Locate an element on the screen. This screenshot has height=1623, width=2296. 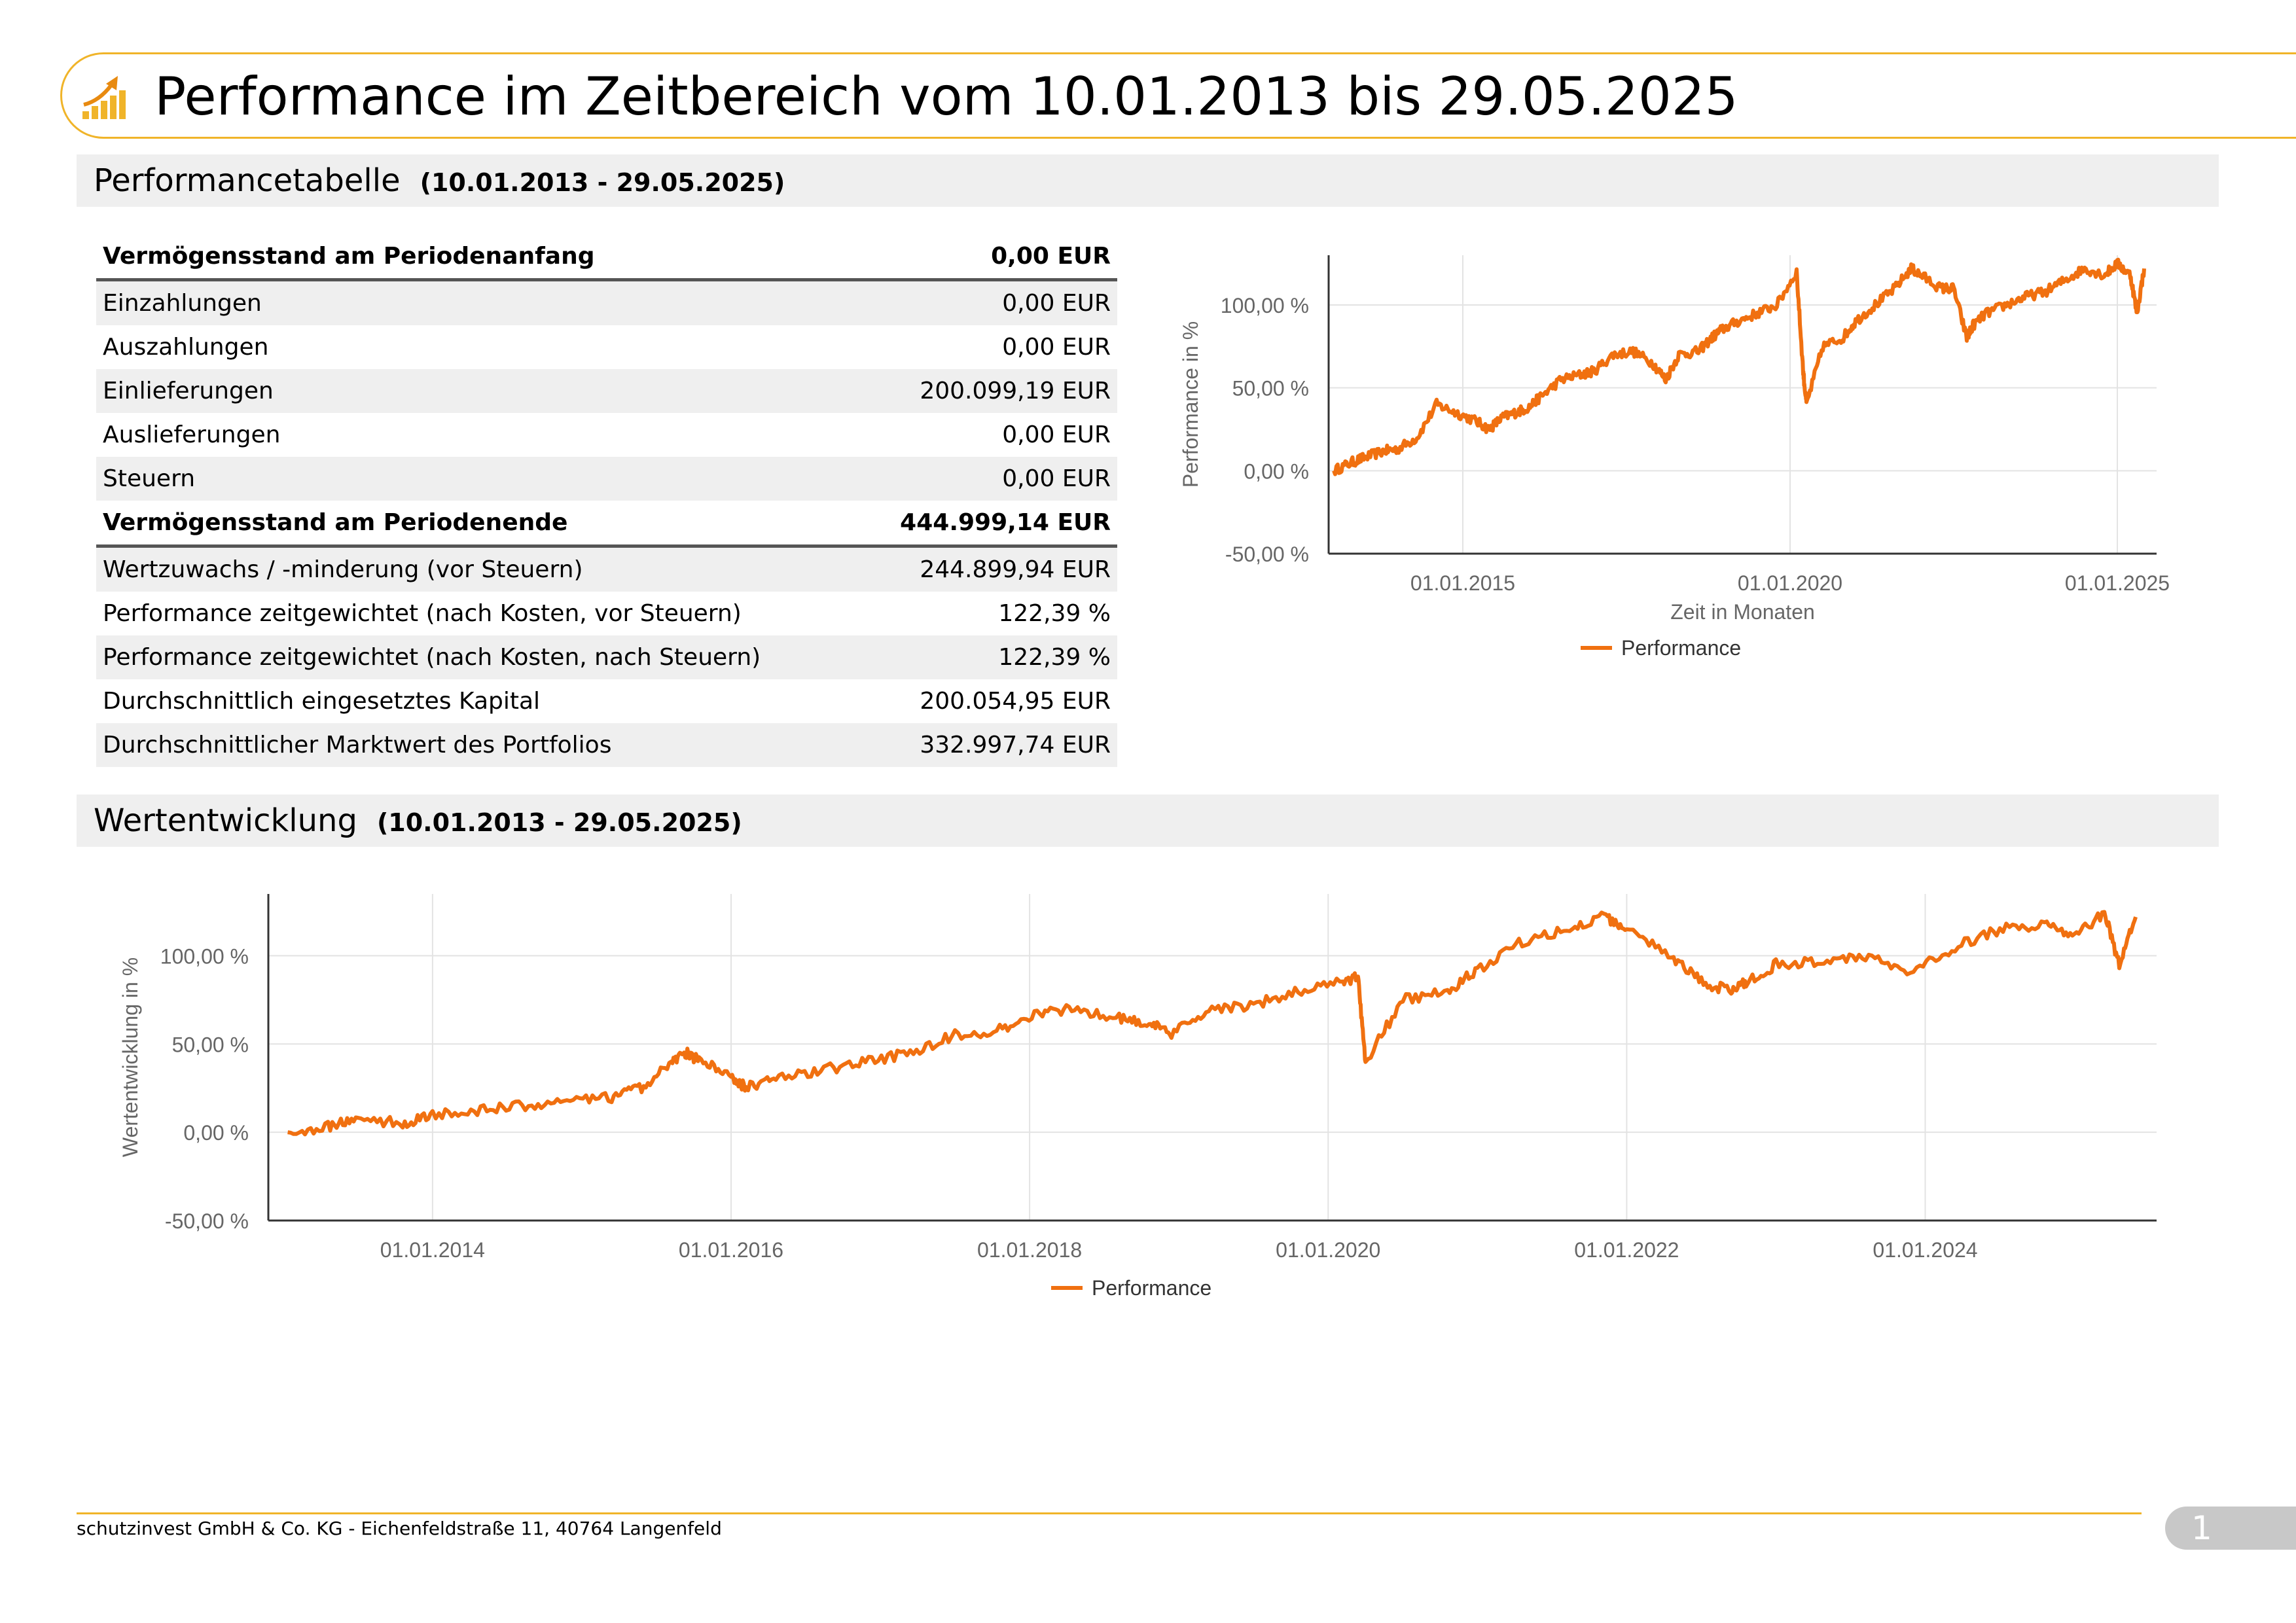
x-axis-label: Zeit in Monaten is located at coordinates (1742, 612).